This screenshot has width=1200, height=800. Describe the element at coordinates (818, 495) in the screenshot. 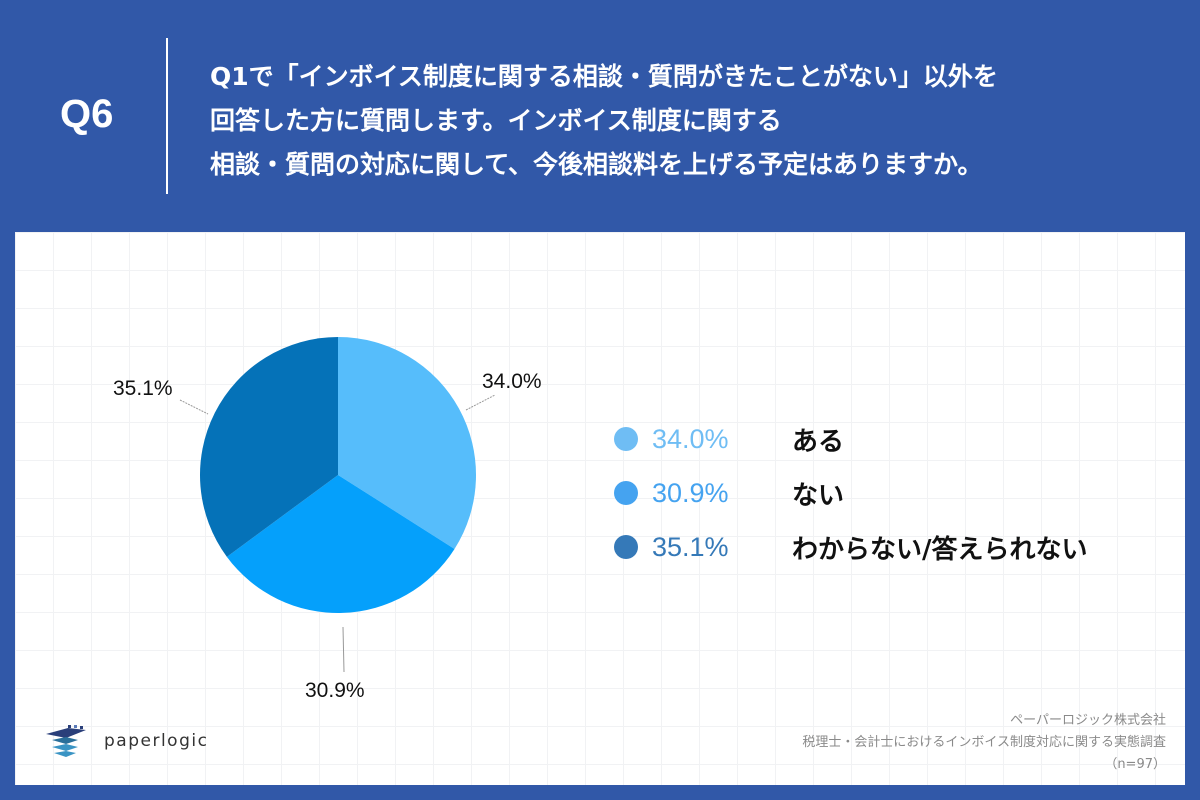

I see `legend-label: ない` at that location.